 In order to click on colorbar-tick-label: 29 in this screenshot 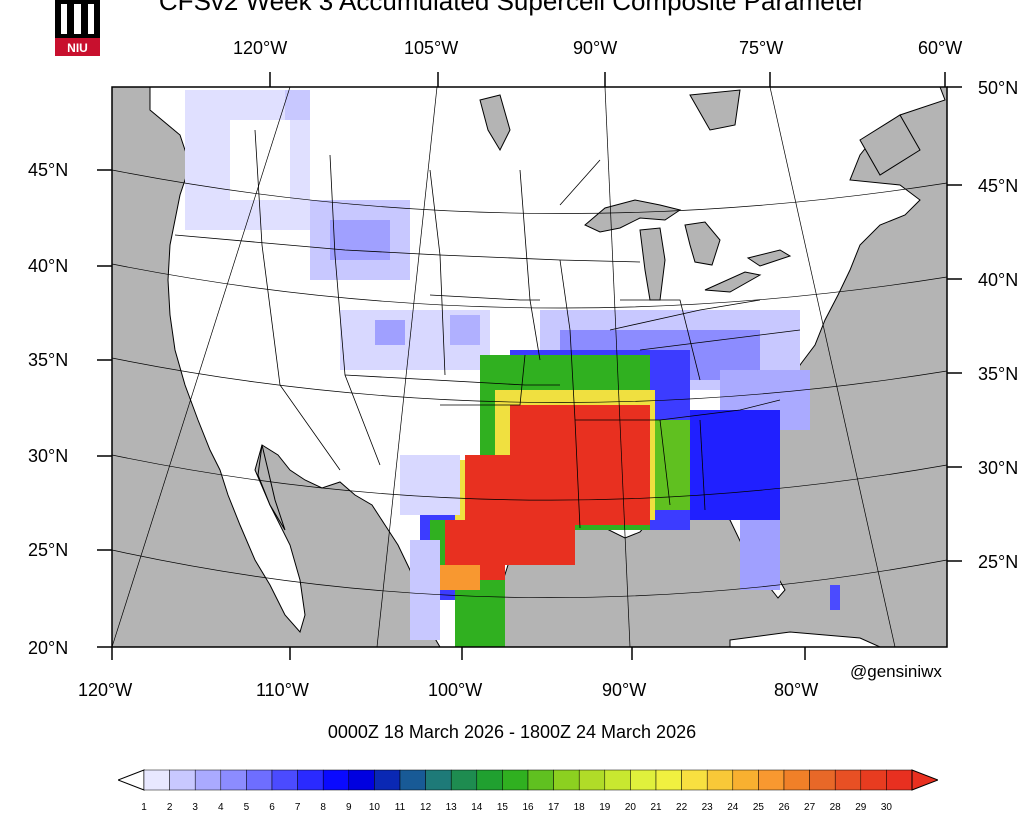, I will do `click(861, 807)`.